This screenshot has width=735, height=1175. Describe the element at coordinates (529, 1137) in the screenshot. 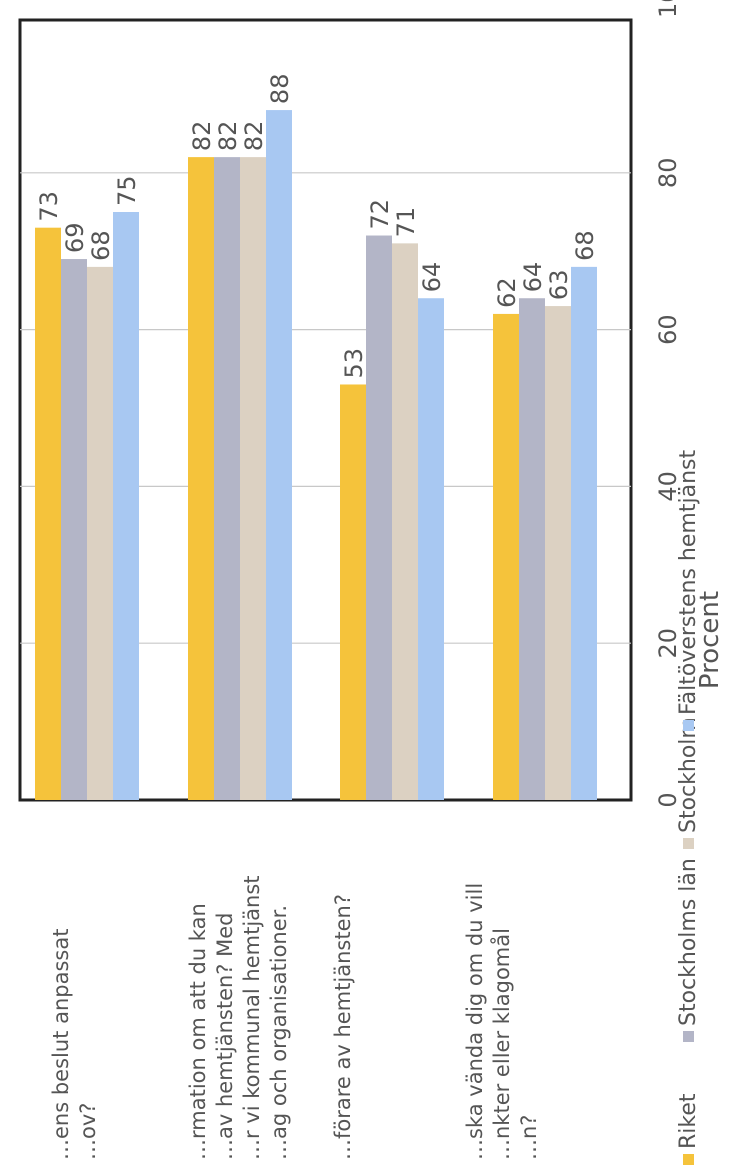

I see `category-label-line: …n?` at that location.